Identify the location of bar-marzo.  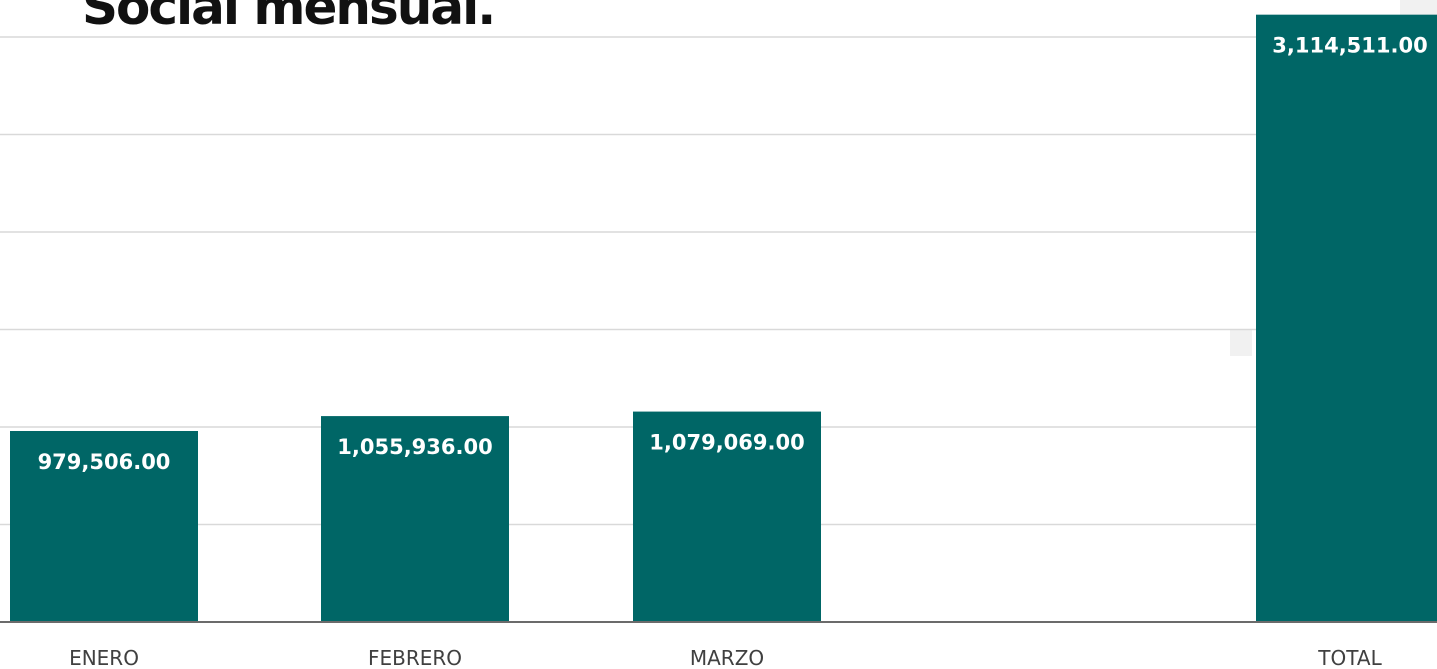
(727, 516).